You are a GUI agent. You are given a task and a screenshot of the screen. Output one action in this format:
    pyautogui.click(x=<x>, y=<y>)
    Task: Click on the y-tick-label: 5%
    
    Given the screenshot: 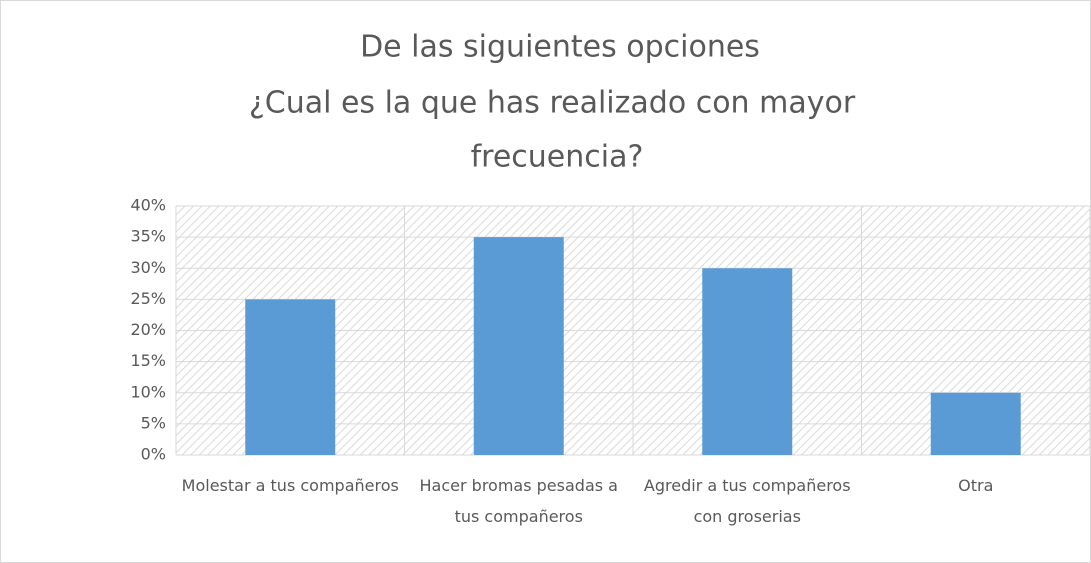 What is the action you would take?
    pyautogui.click(x=153, y=422)
    